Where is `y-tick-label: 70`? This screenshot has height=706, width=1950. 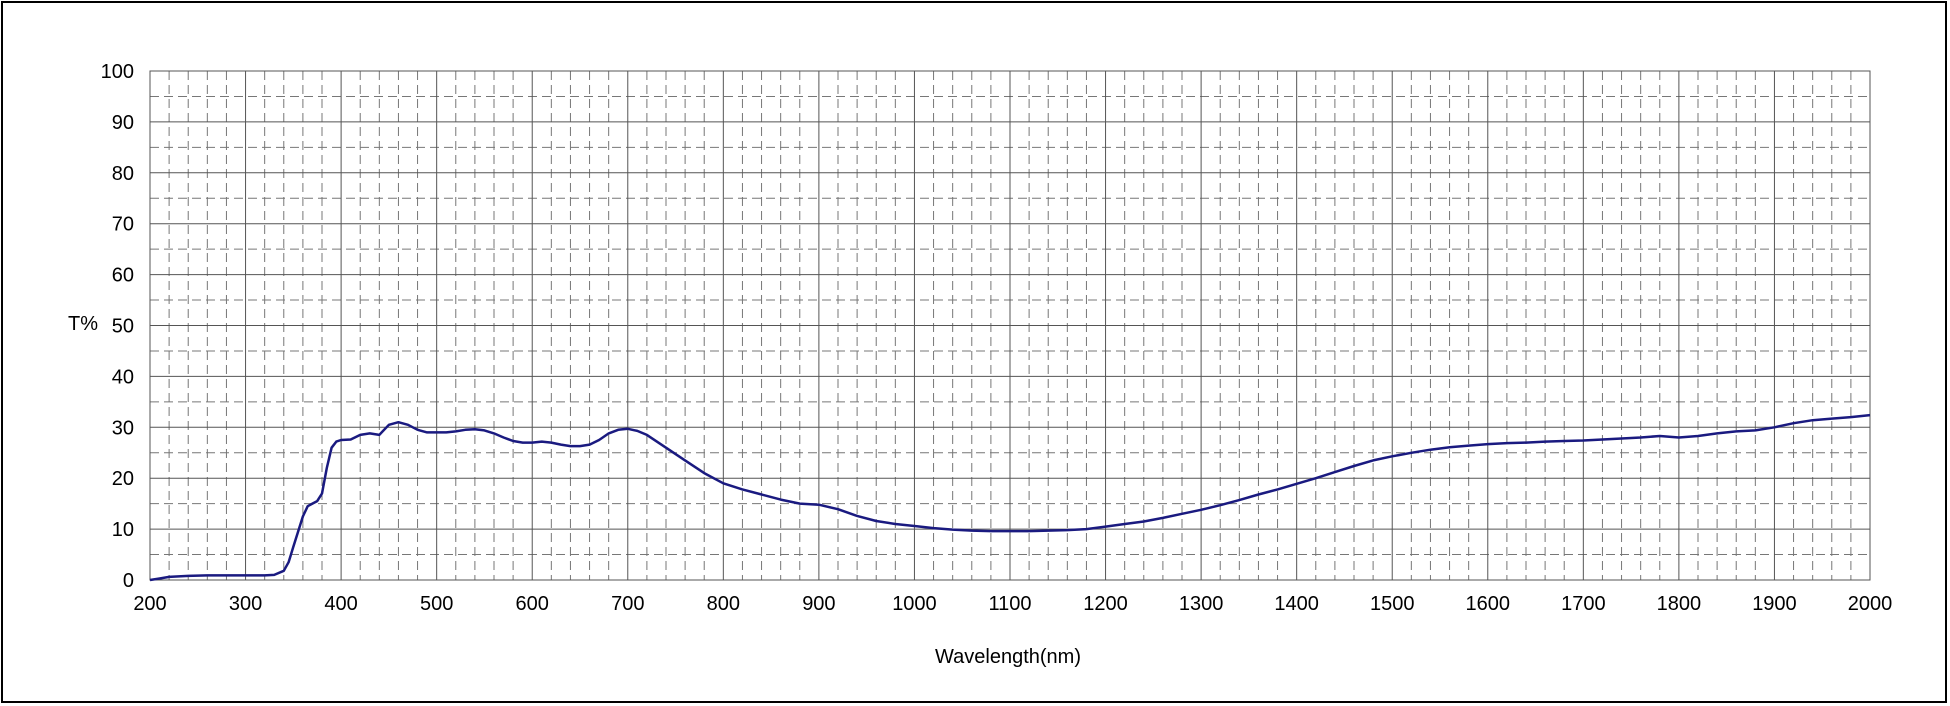
y-tick-label: 70 is located at coordinates (123, 225).